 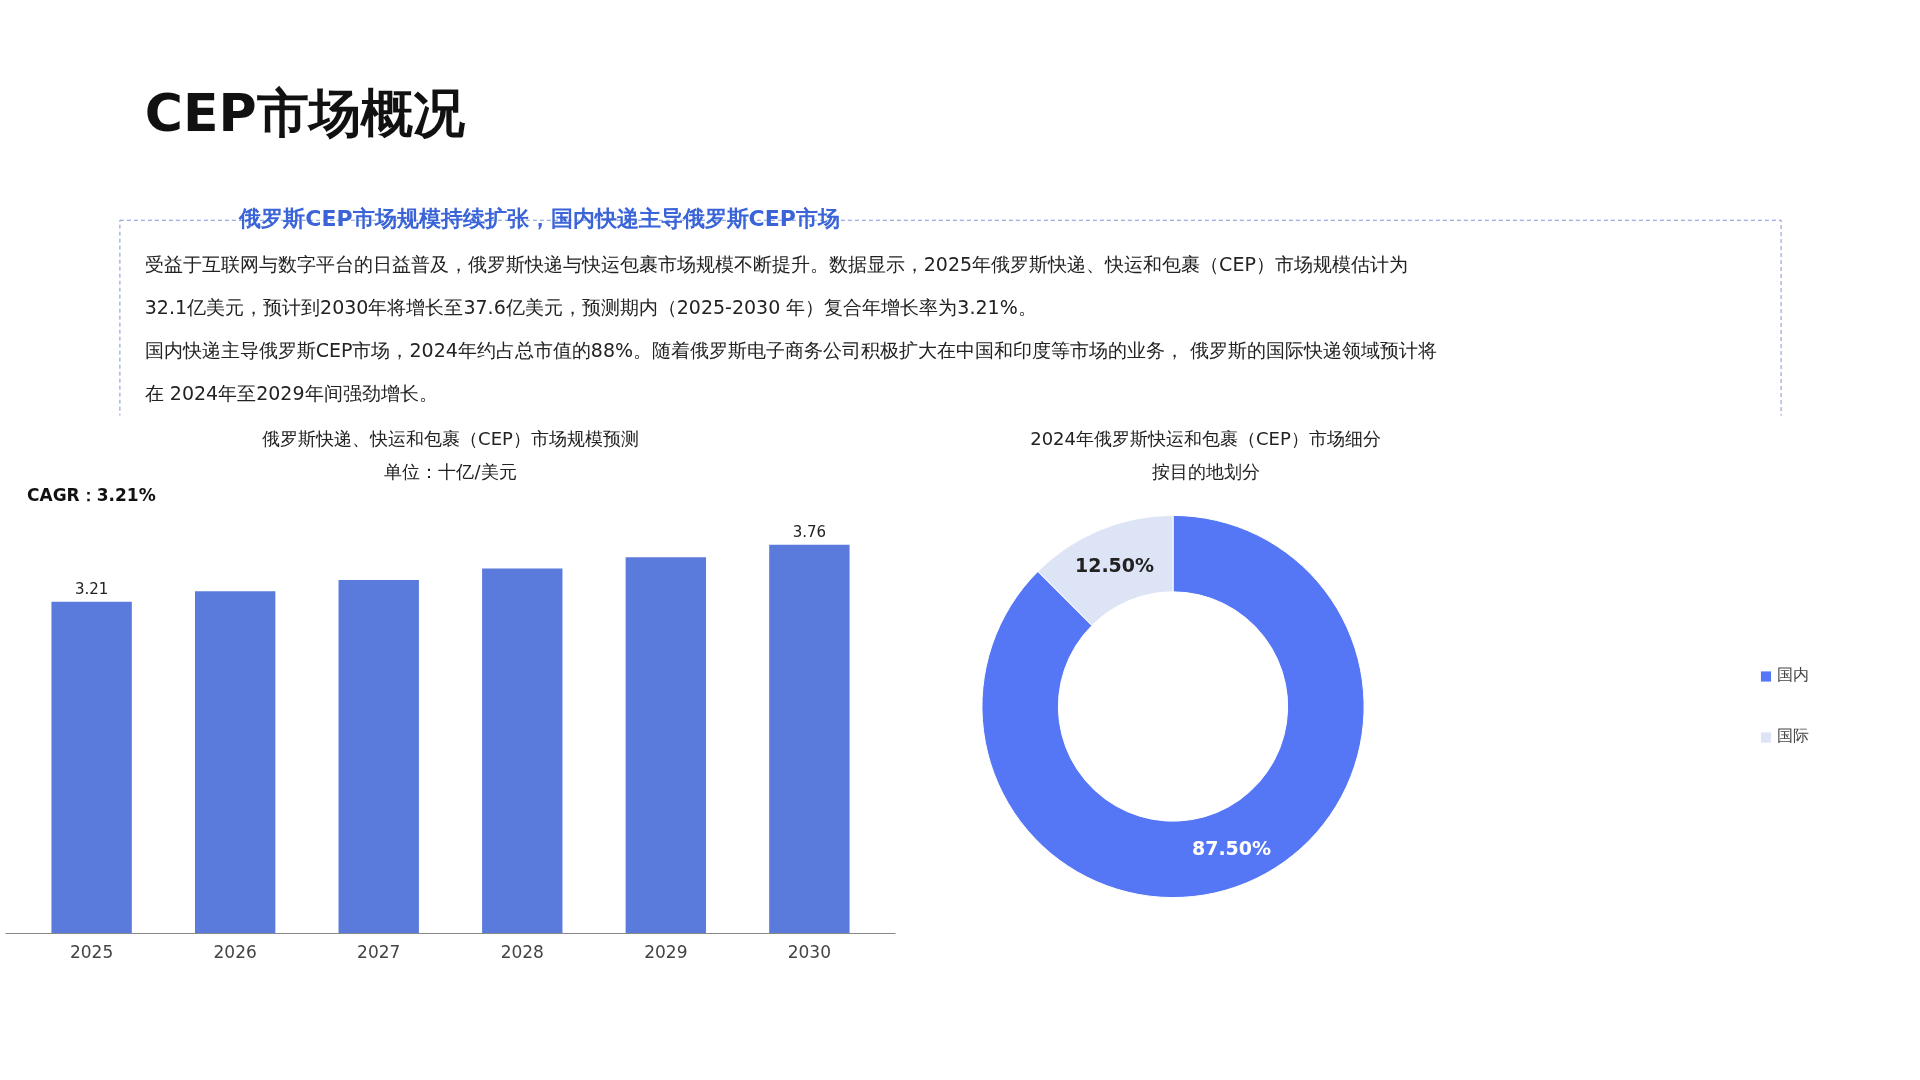 What do you see at coordinates (809, 951) in the screenshot?
I see `x-tick-label: 2030` at bounding box center [809, 951].